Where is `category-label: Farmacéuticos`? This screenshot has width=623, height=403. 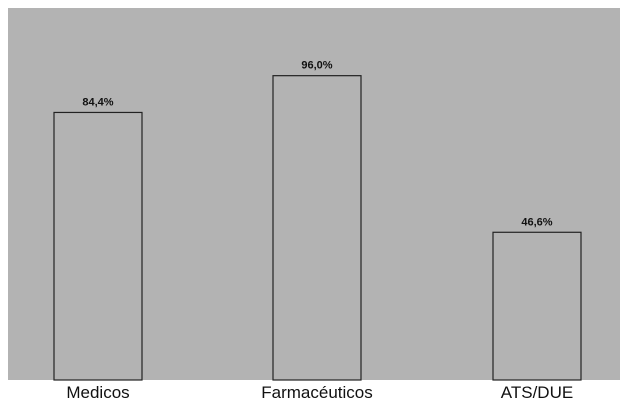
category-label: Farmacéuticos is located at coordinates (316, 392).